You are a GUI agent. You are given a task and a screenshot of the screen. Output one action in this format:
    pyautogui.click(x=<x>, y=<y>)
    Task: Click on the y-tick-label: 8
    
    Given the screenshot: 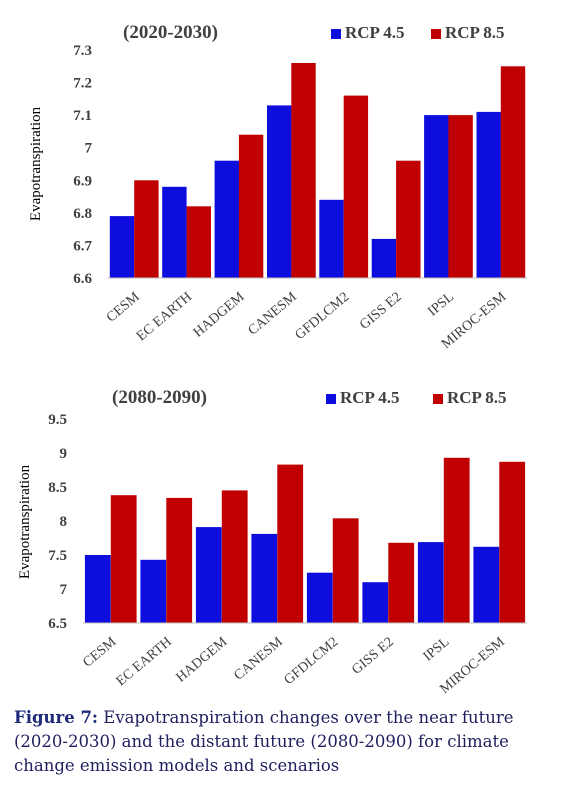 What is the action you would take?
    pyautogui.click(x=64, y=522)
    